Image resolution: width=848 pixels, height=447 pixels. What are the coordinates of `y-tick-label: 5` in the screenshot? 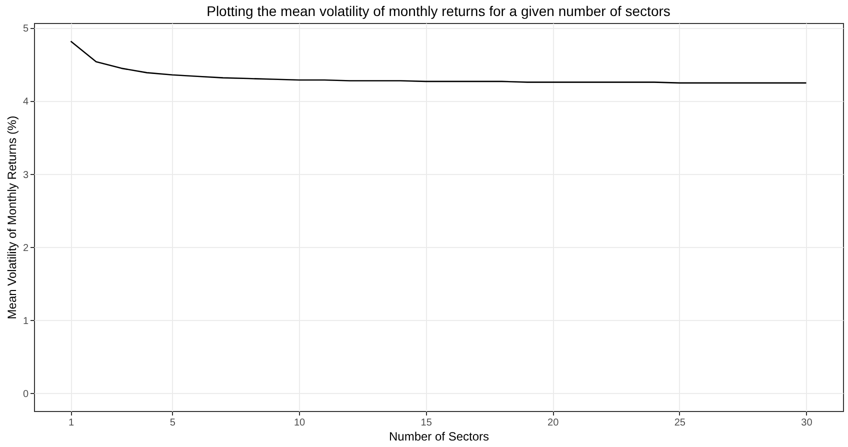 It's located at (25, 29).